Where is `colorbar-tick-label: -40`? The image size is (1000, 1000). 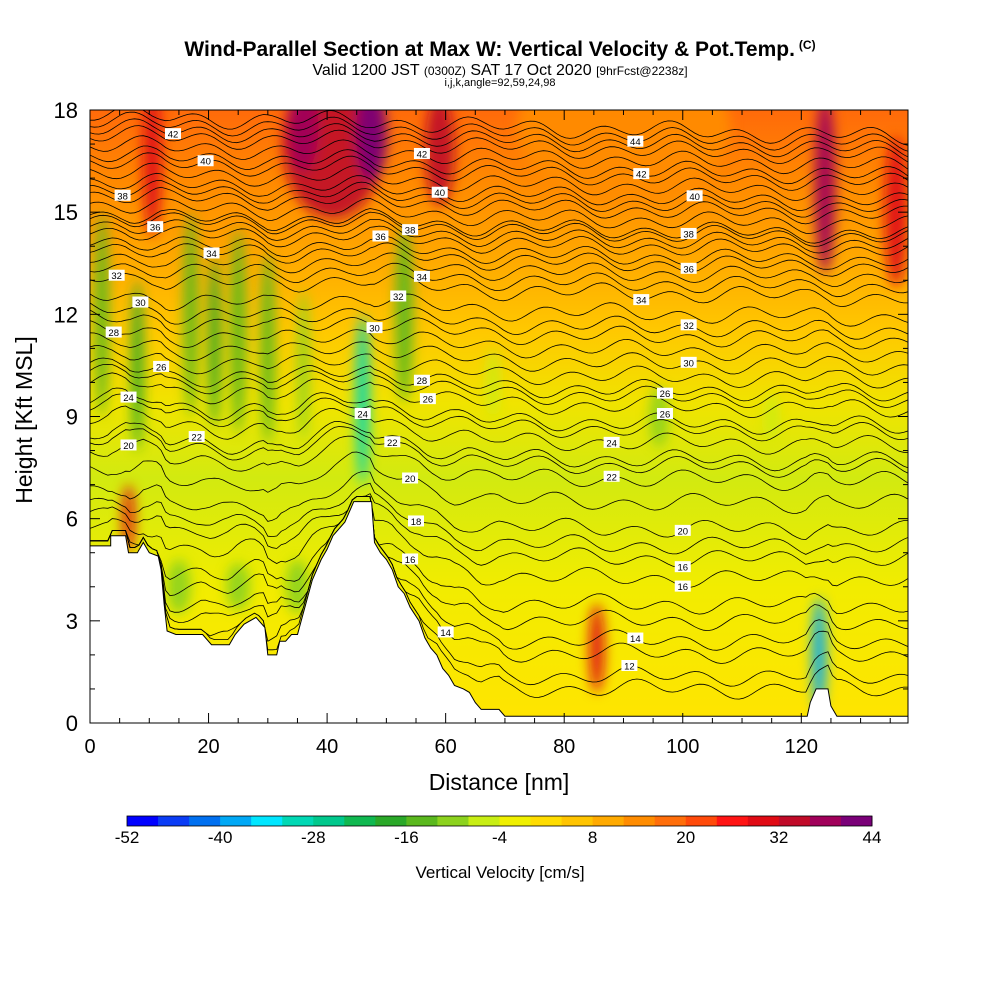
colorbar-tick-label: -40 is located at coordinates (220, 837).